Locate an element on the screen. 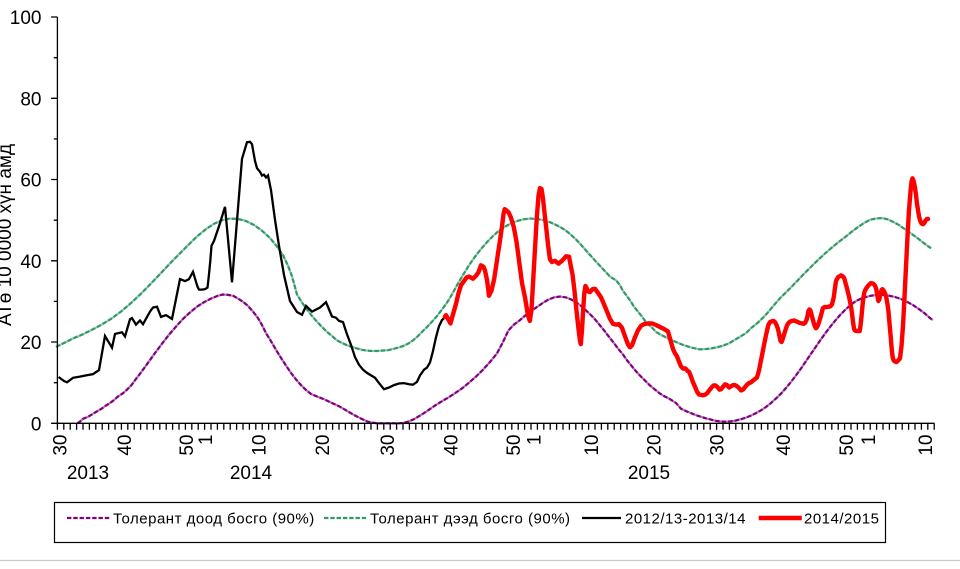 This screenshot has width=960, height=569. svg-text: 2014/2015 is located at coordinates (841, 519).